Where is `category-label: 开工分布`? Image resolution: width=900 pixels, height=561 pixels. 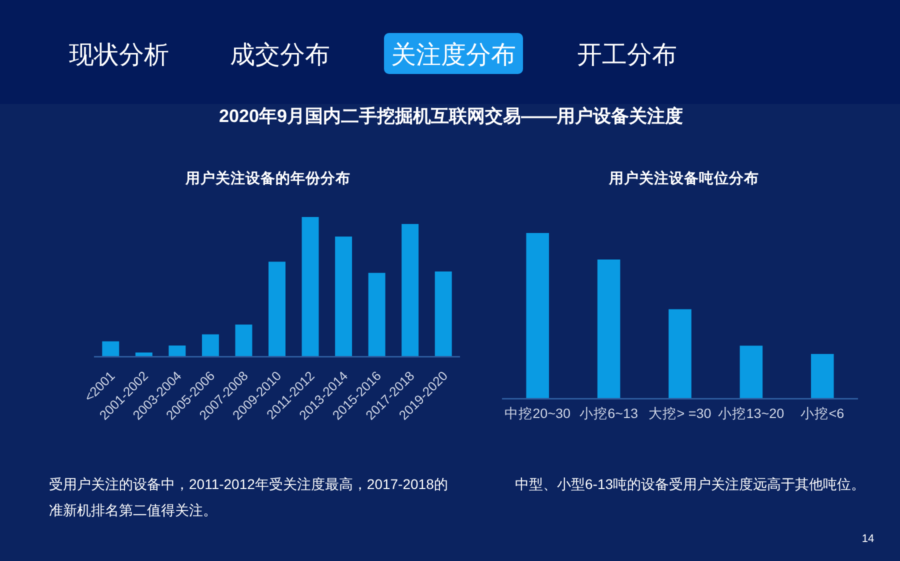
category-label: 开工分布 is located at coordinates (627, 55).